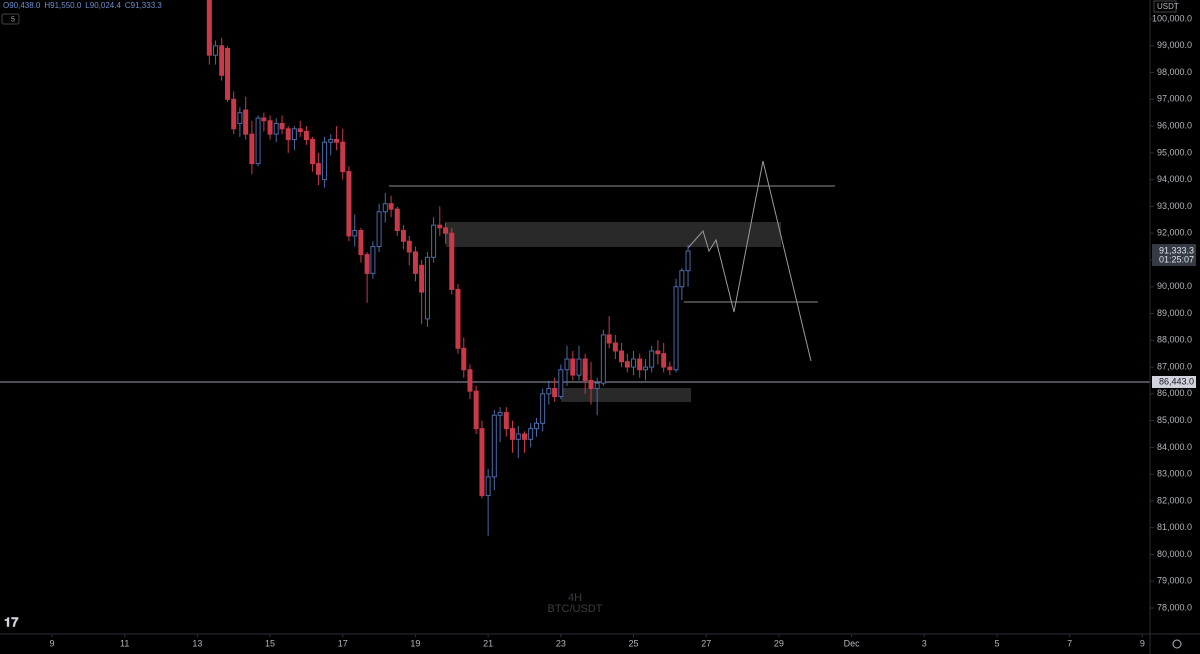  I want to click on y-tick-label: 92,000.0, so click(1174, 233).